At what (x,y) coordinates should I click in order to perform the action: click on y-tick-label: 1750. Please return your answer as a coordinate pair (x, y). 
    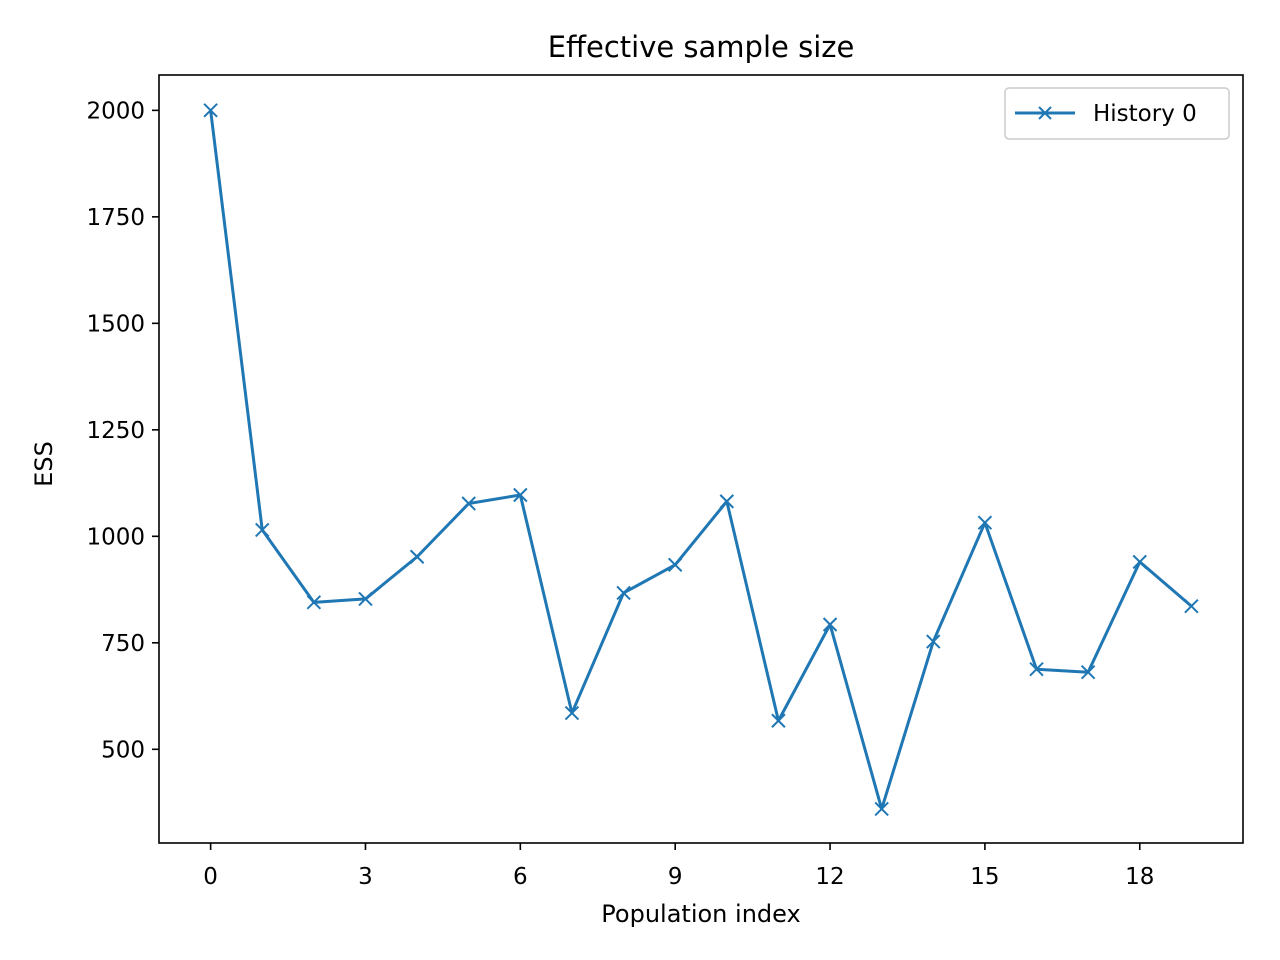
    Looking at the image, I should click on (115, 218).